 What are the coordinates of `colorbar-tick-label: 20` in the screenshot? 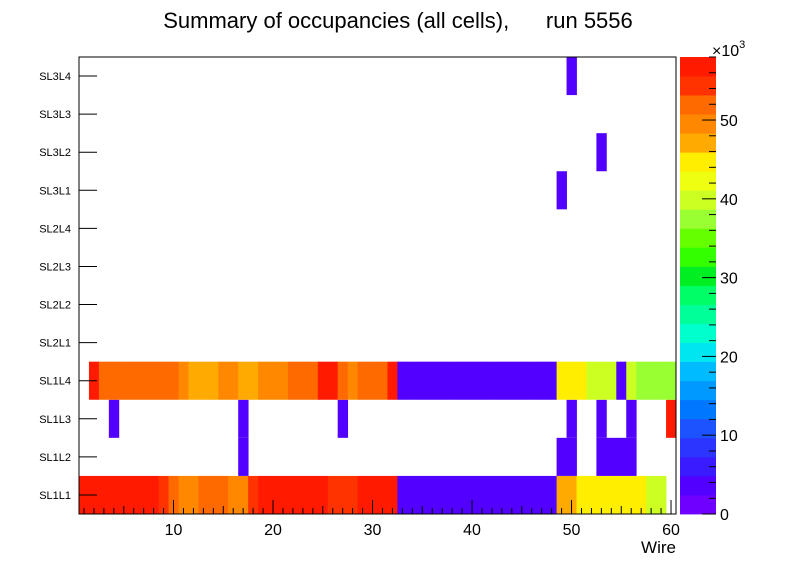 It's located at (729, 357).